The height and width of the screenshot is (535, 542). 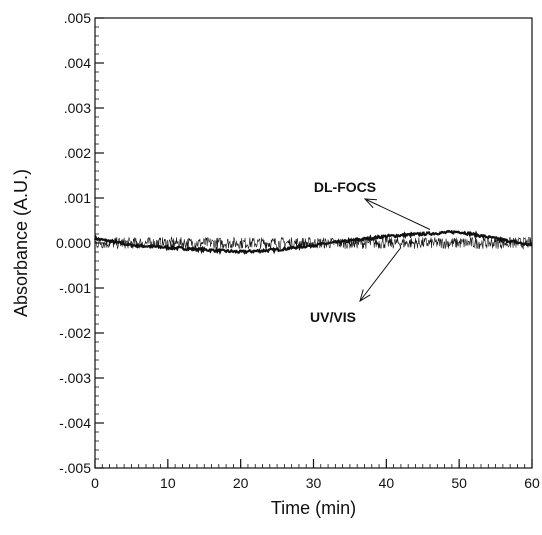 What do you see at coordinates (313, 508) in the screenshot?
I see `x-axis-title: Time (min)` at bounding box center [313, 508].